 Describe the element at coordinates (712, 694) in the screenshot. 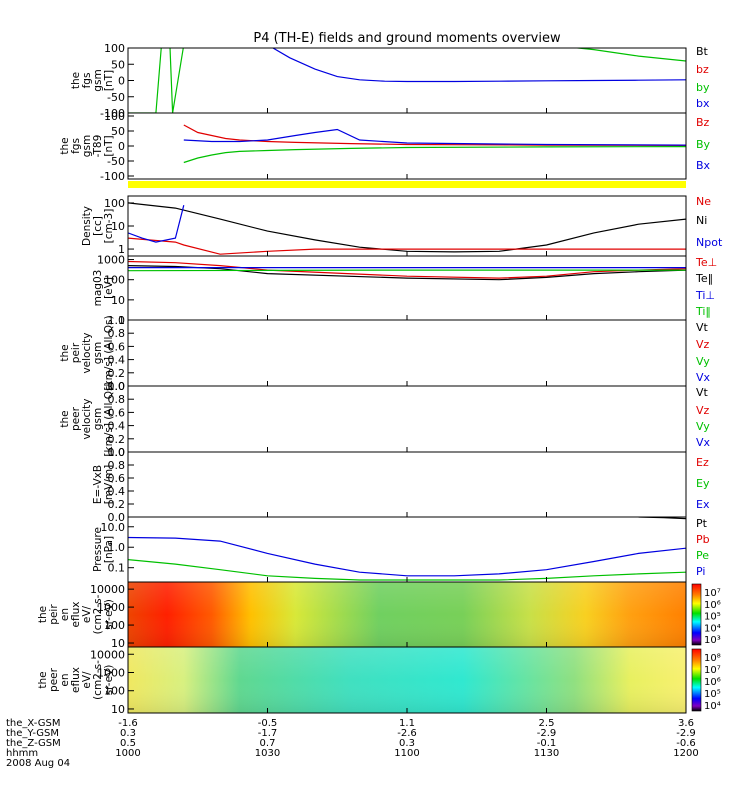

I see `colorbar-tick-label: 10⁵` at that location.